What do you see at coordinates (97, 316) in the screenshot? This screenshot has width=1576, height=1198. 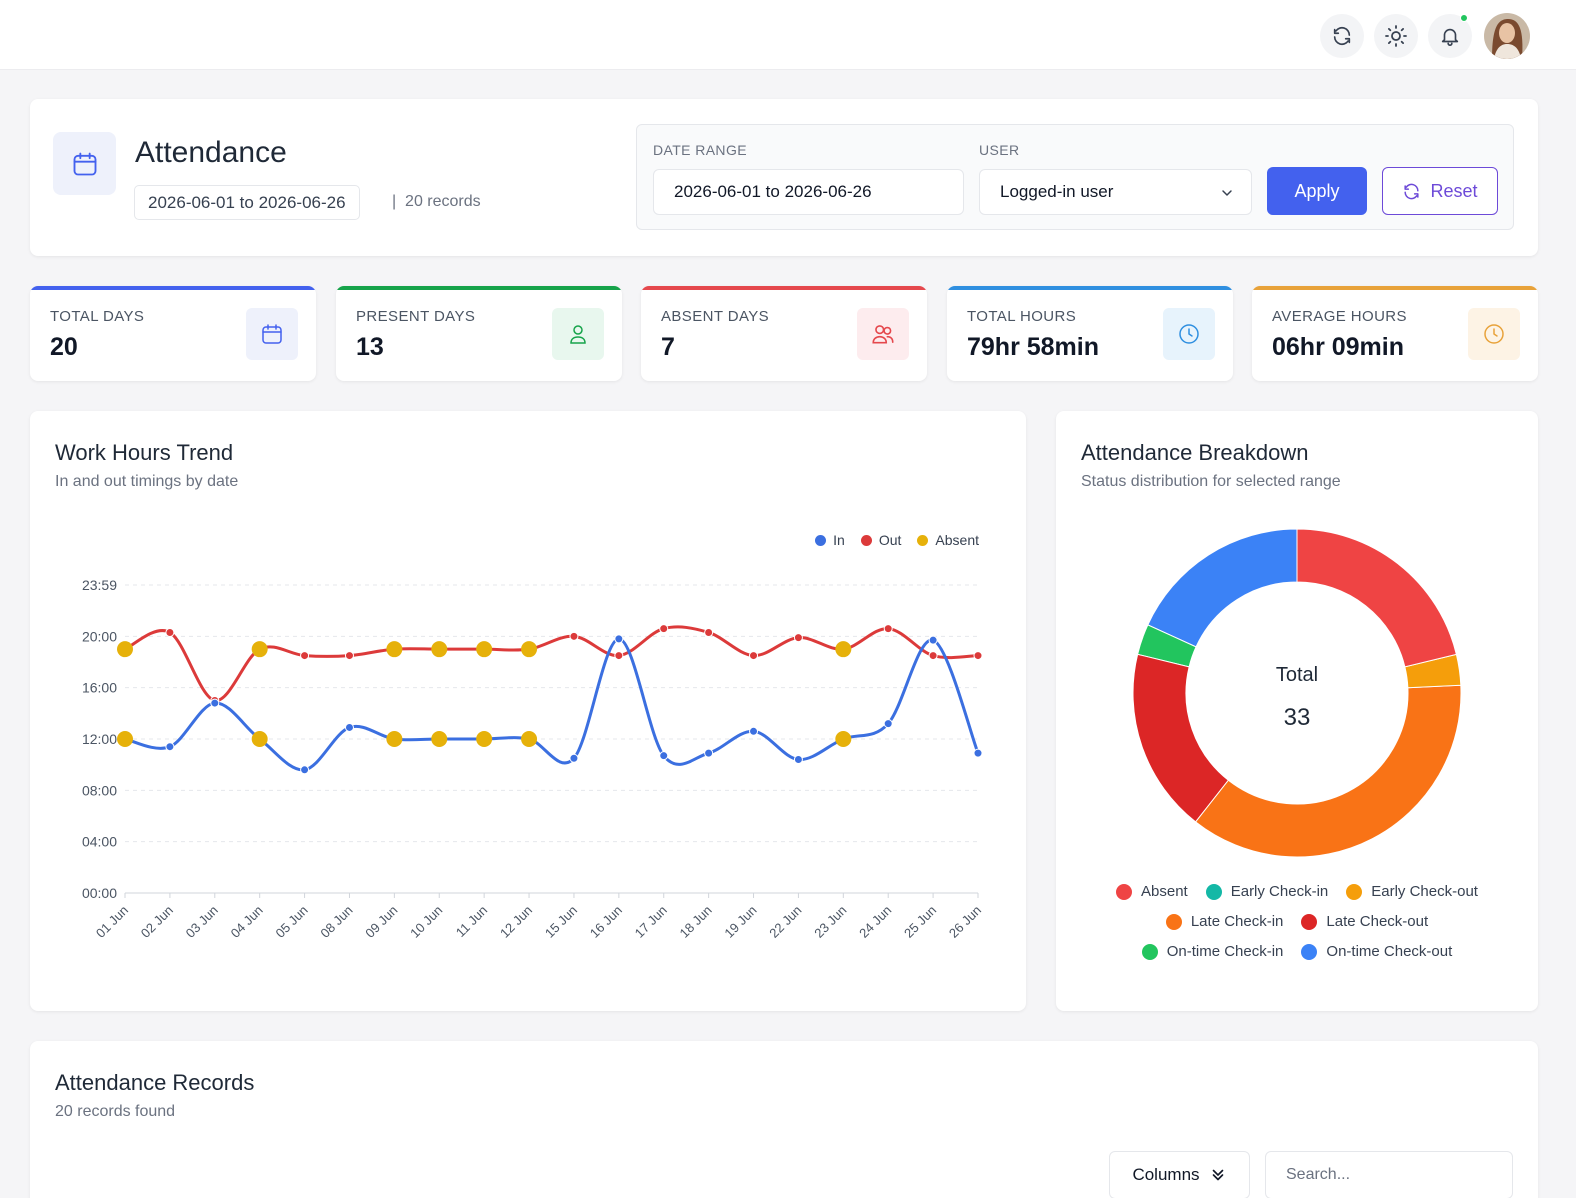 I see `stat-label: TOTAL DAYS` at bounding box center [97, 316].